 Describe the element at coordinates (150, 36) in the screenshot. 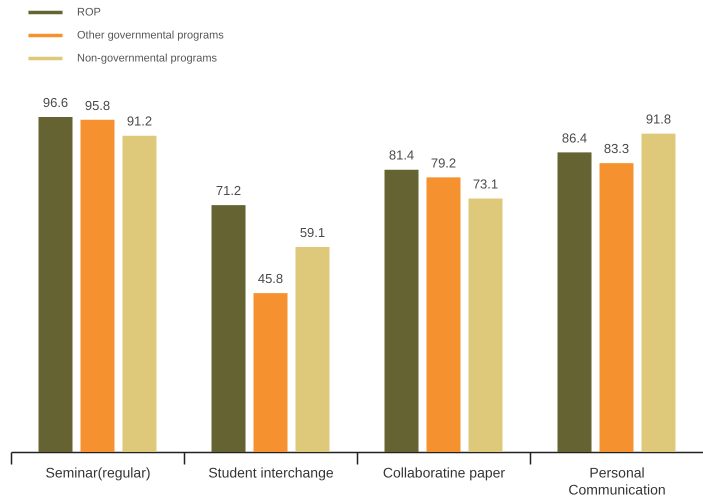

I see `legend-label: Other governmental programs` at that location.